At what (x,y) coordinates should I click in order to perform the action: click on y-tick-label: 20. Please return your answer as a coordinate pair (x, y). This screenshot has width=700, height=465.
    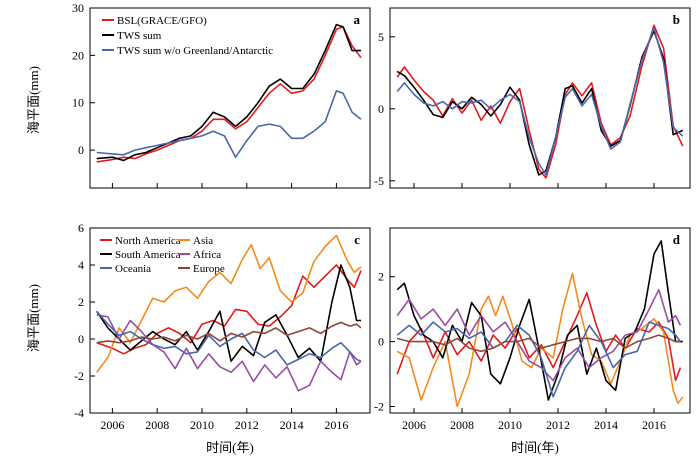
    Looking at the image, I should click on (78, 55).